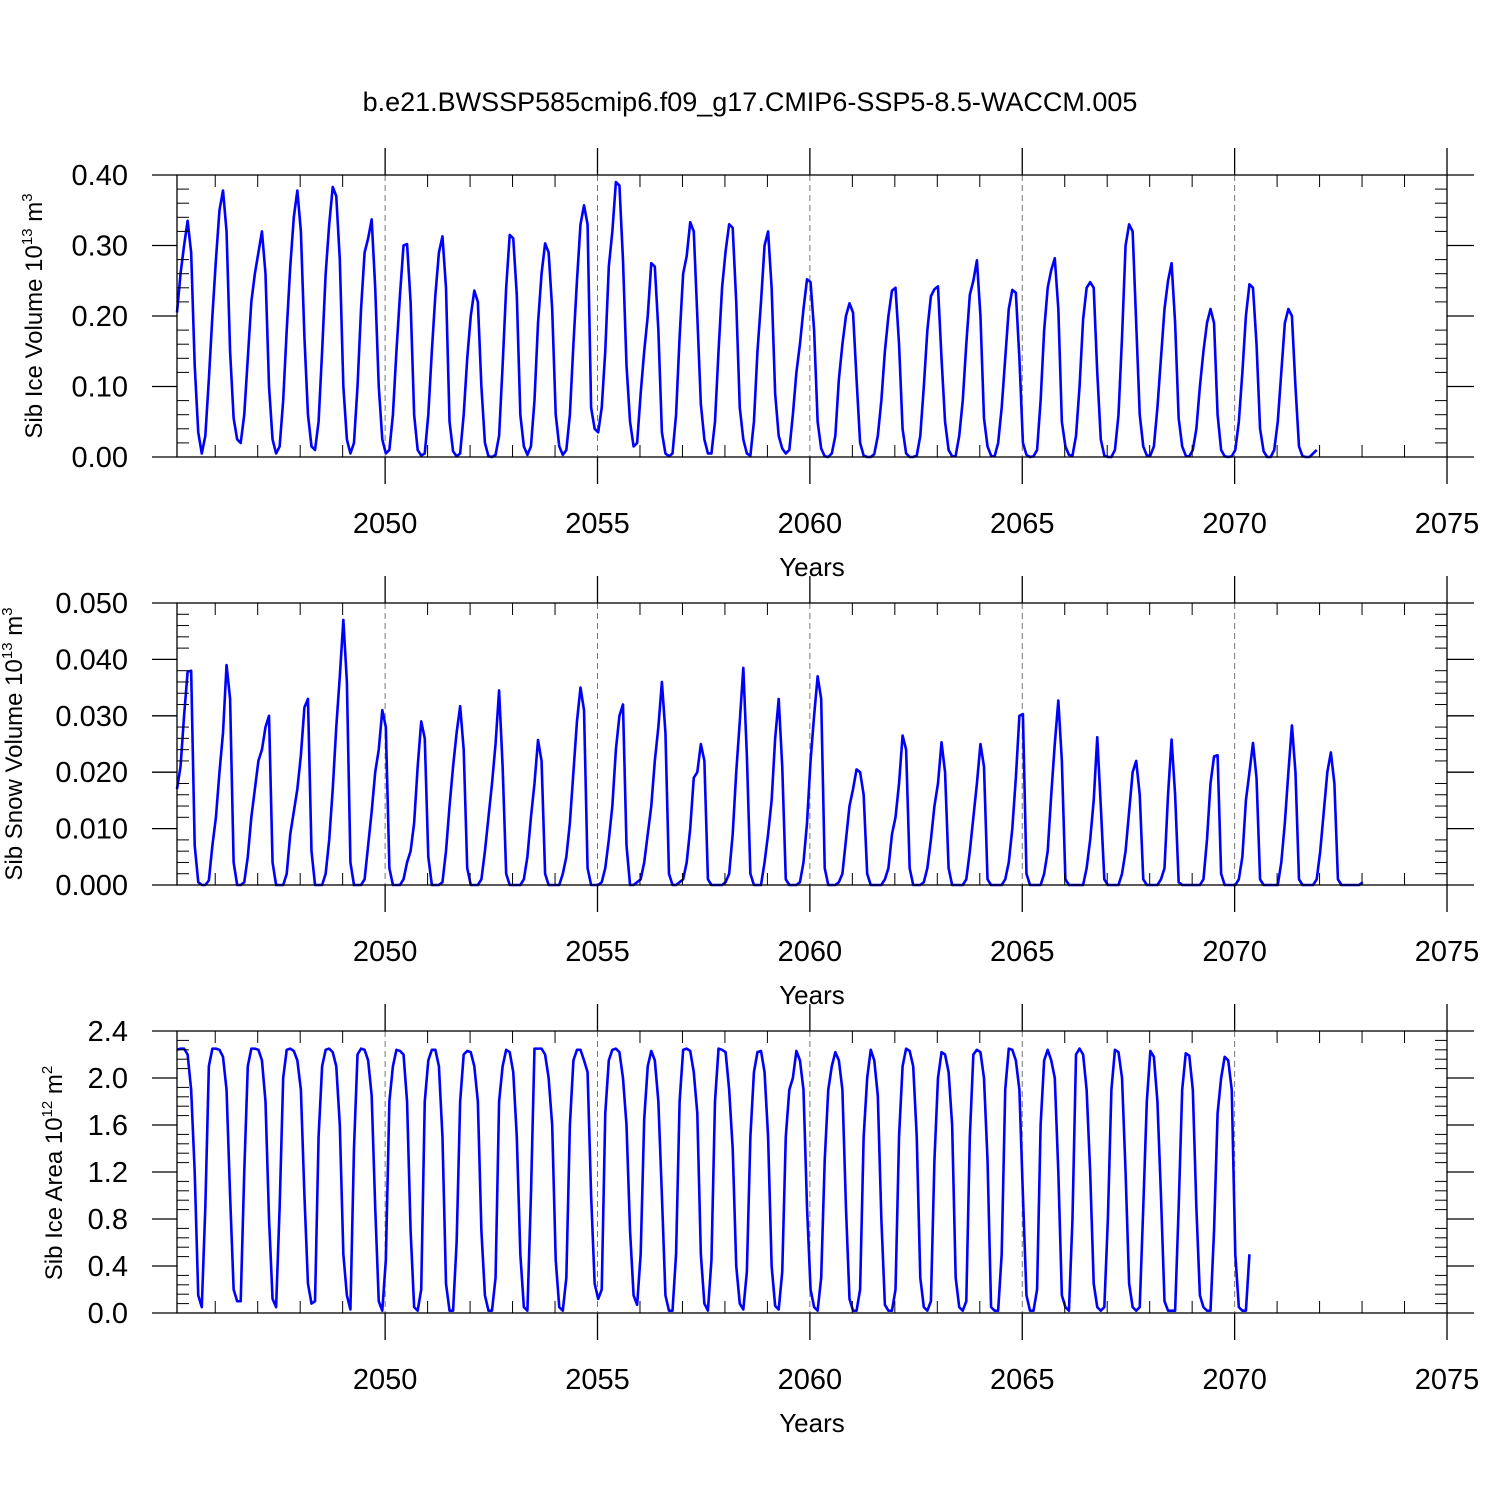 The height and width of the screenshot is (1500, 1500). What do you see at coordinates (91, 660) in the screenshot?
I see `y-tick-label: 0.040` at bounding box center [91, 660].